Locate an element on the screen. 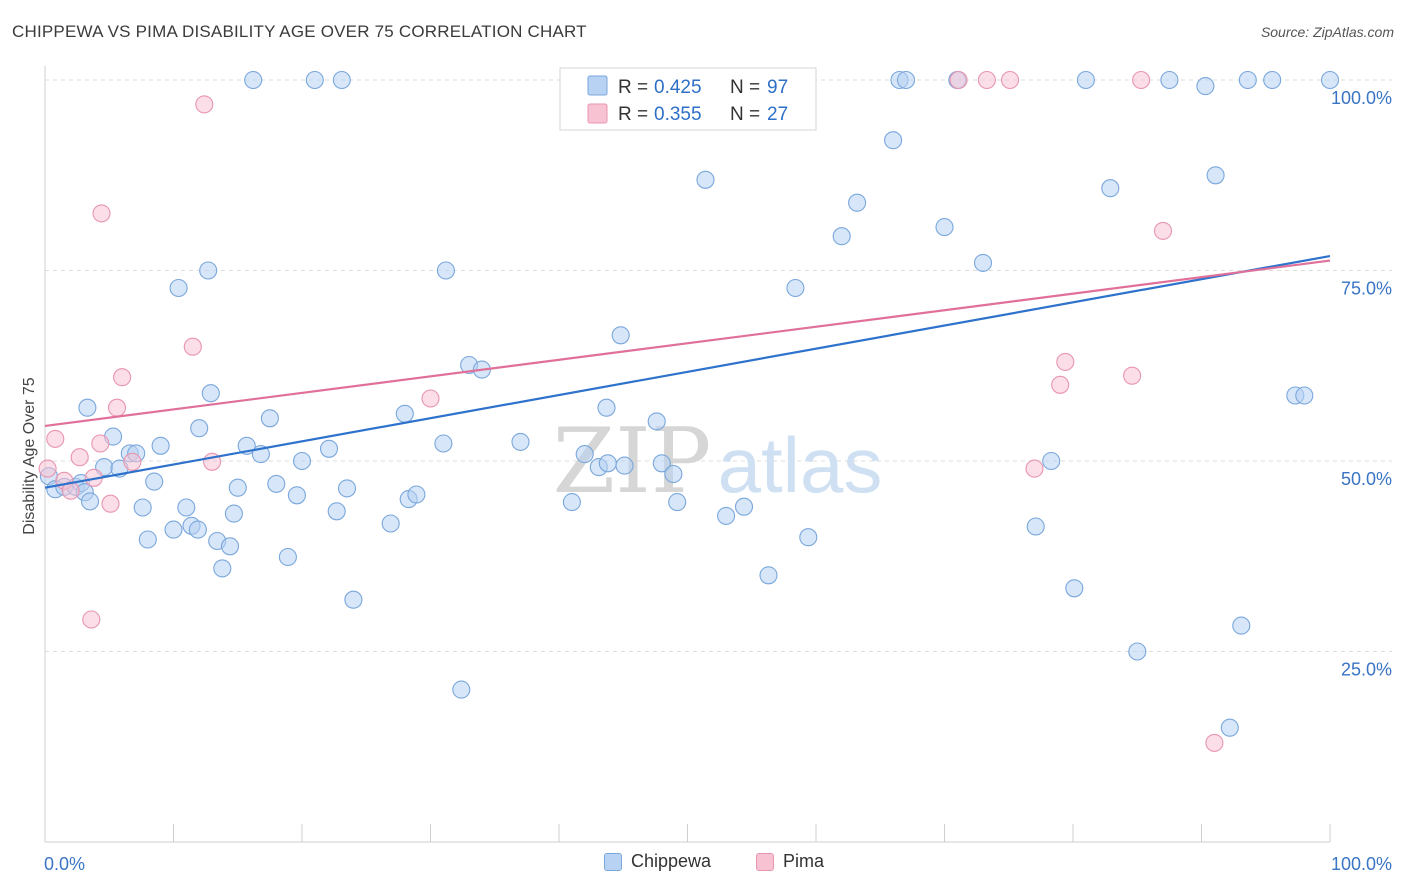 The image size is (1406, 892). bottom-legend-pima: Pima is located at coordinates (790, 861).